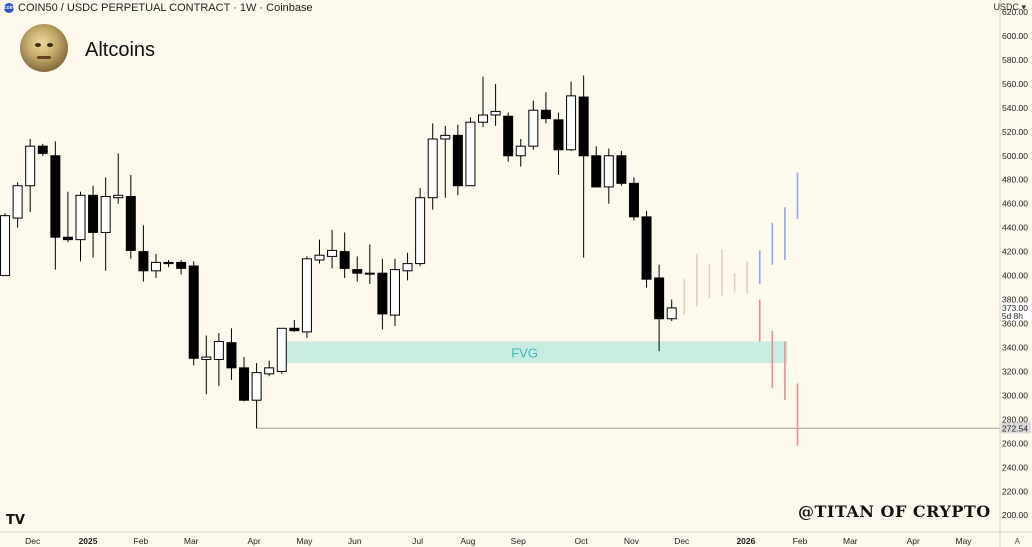  What do you see at coordinates (88, 541) in the screenshot?
I see `time-tick-label: 2025` at bounding box center [88, 541].